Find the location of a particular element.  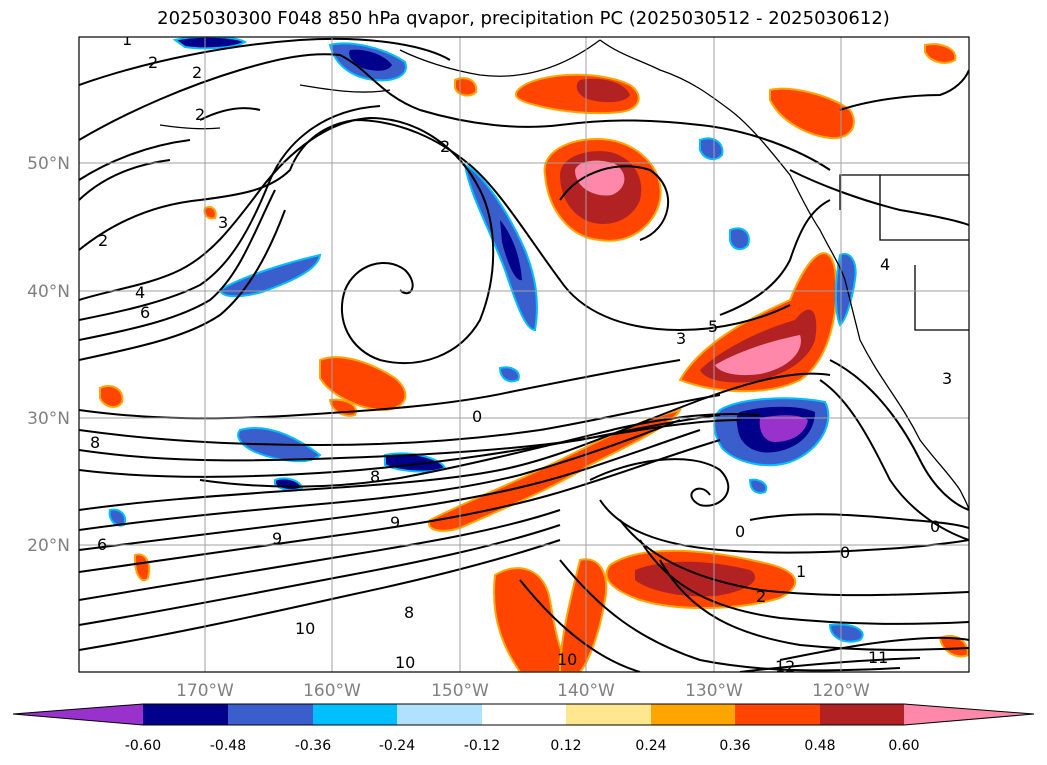

contour-label: 5 is located at coordinates (713, 326).